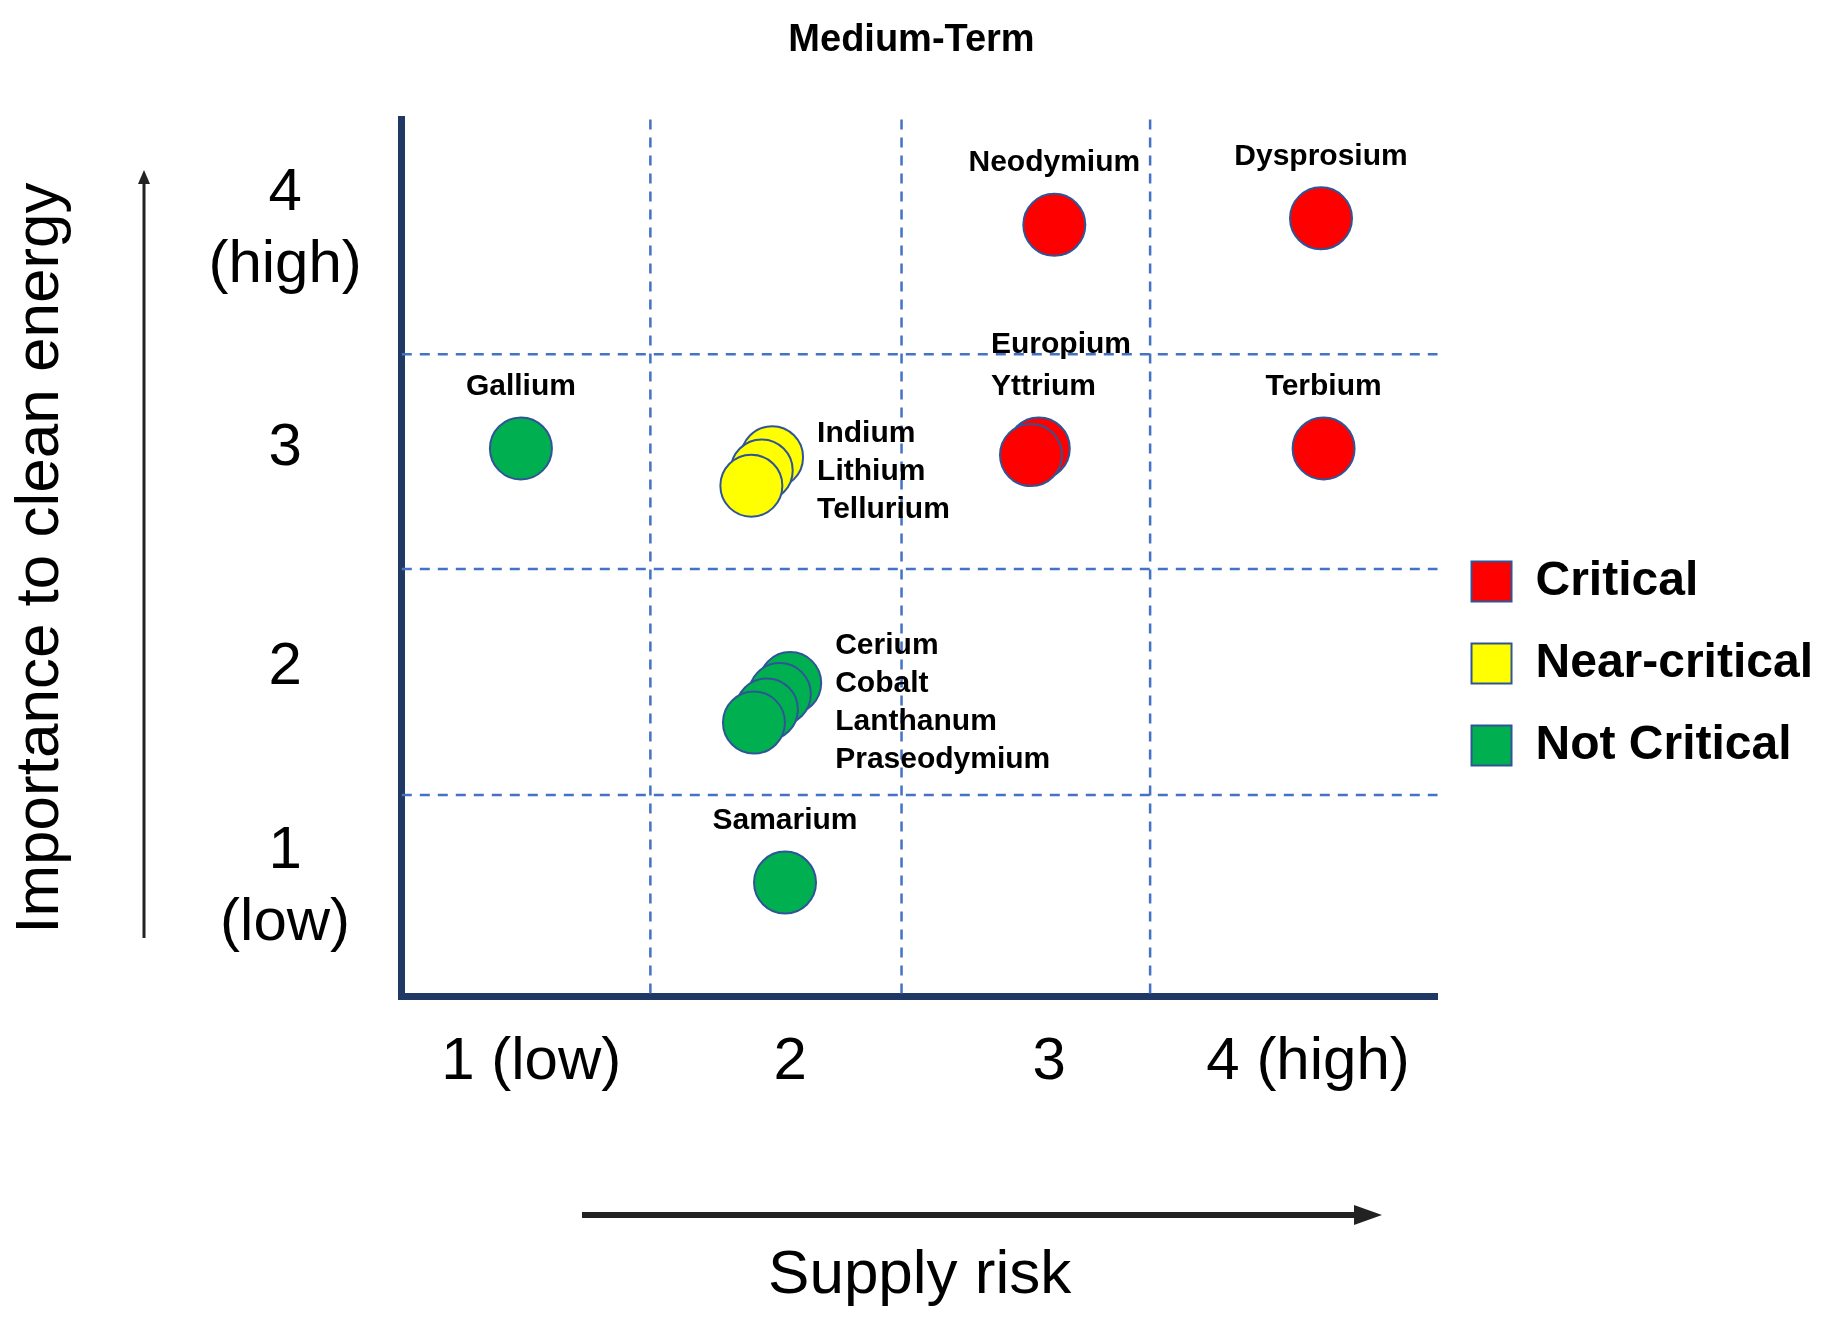 This screenshot has width=1833, height=1317. What do you see at coordinates (520, 384) in the screenshot?
I see `annotation: Gallium` at bounding box center [520, 384].